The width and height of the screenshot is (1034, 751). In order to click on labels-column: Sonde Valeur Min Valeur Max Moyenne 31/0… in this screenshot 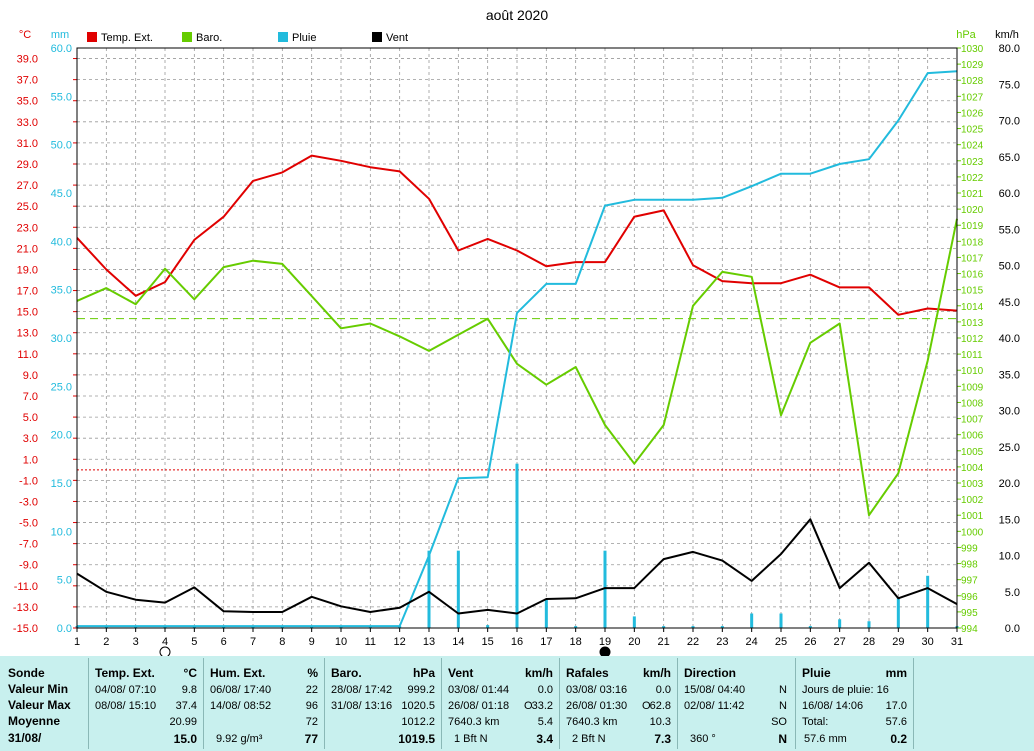, I will do `click(44, 703)`.